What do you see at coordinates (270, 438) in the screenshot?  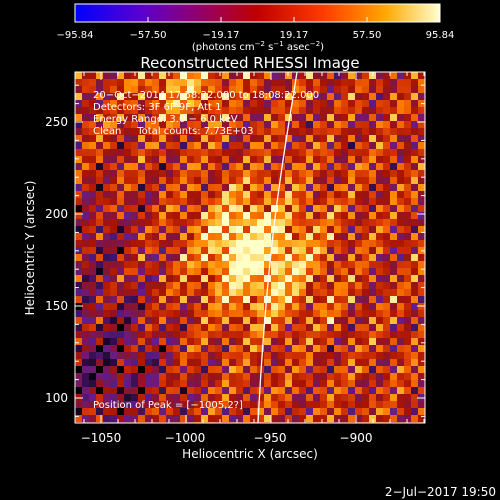 I see `x-tick-label: −950` at bounding box center [270, 438].